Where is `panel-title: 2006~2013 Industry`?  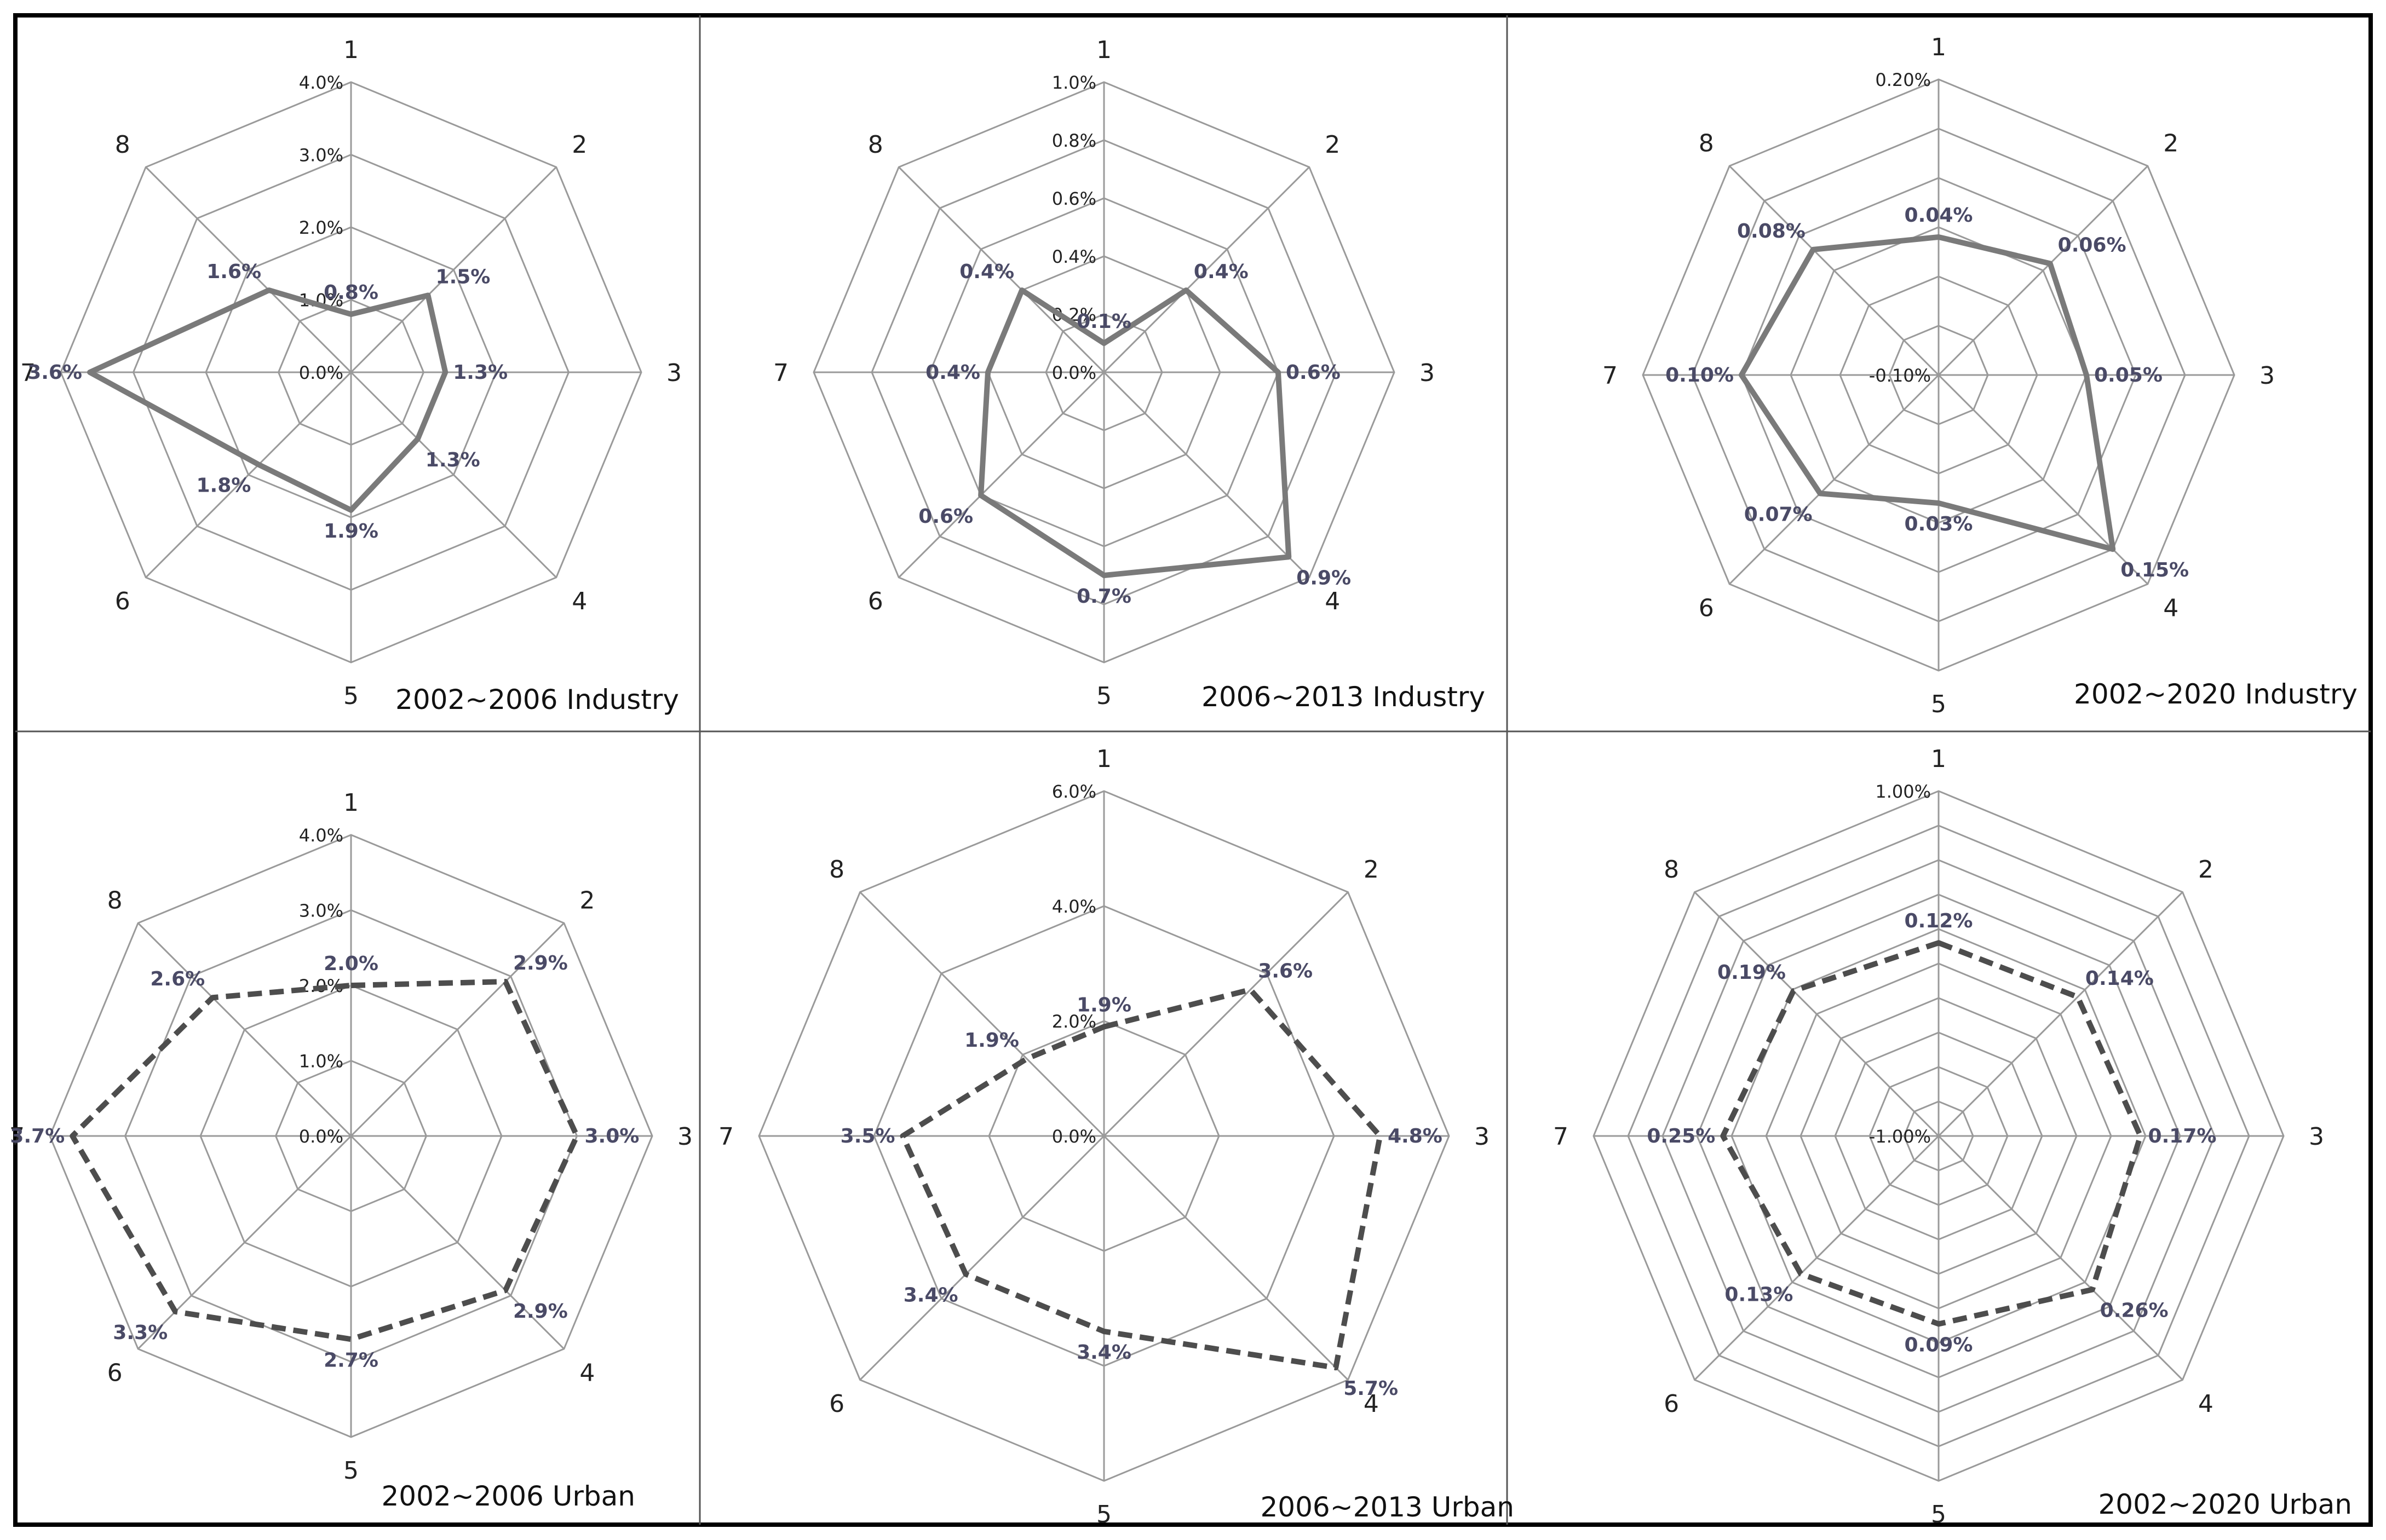
panel-title: 2006~2013 Industry is located at coordinates (1343, 697).